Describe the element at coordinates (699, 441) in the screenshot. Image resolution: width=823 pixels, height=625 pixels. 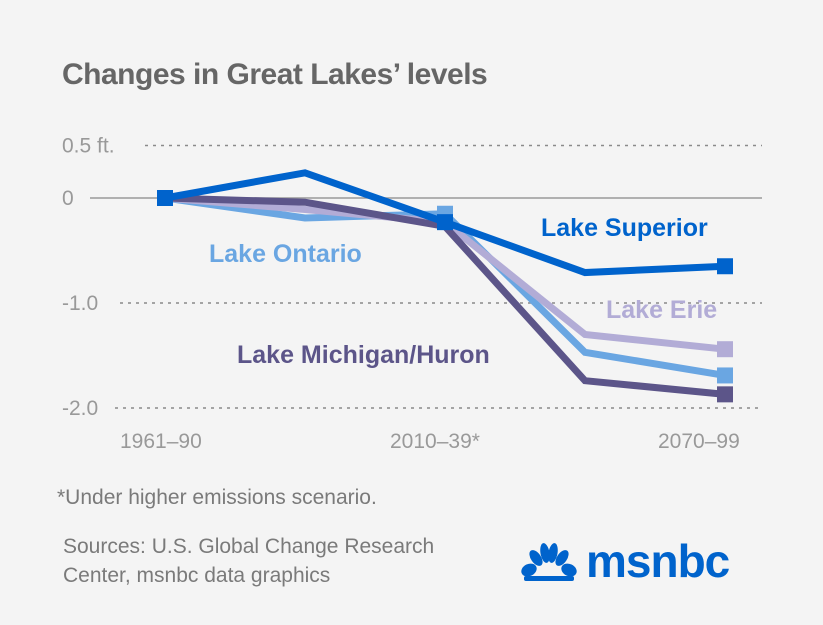
I see `x-tick-label: 2070–99` at that location.